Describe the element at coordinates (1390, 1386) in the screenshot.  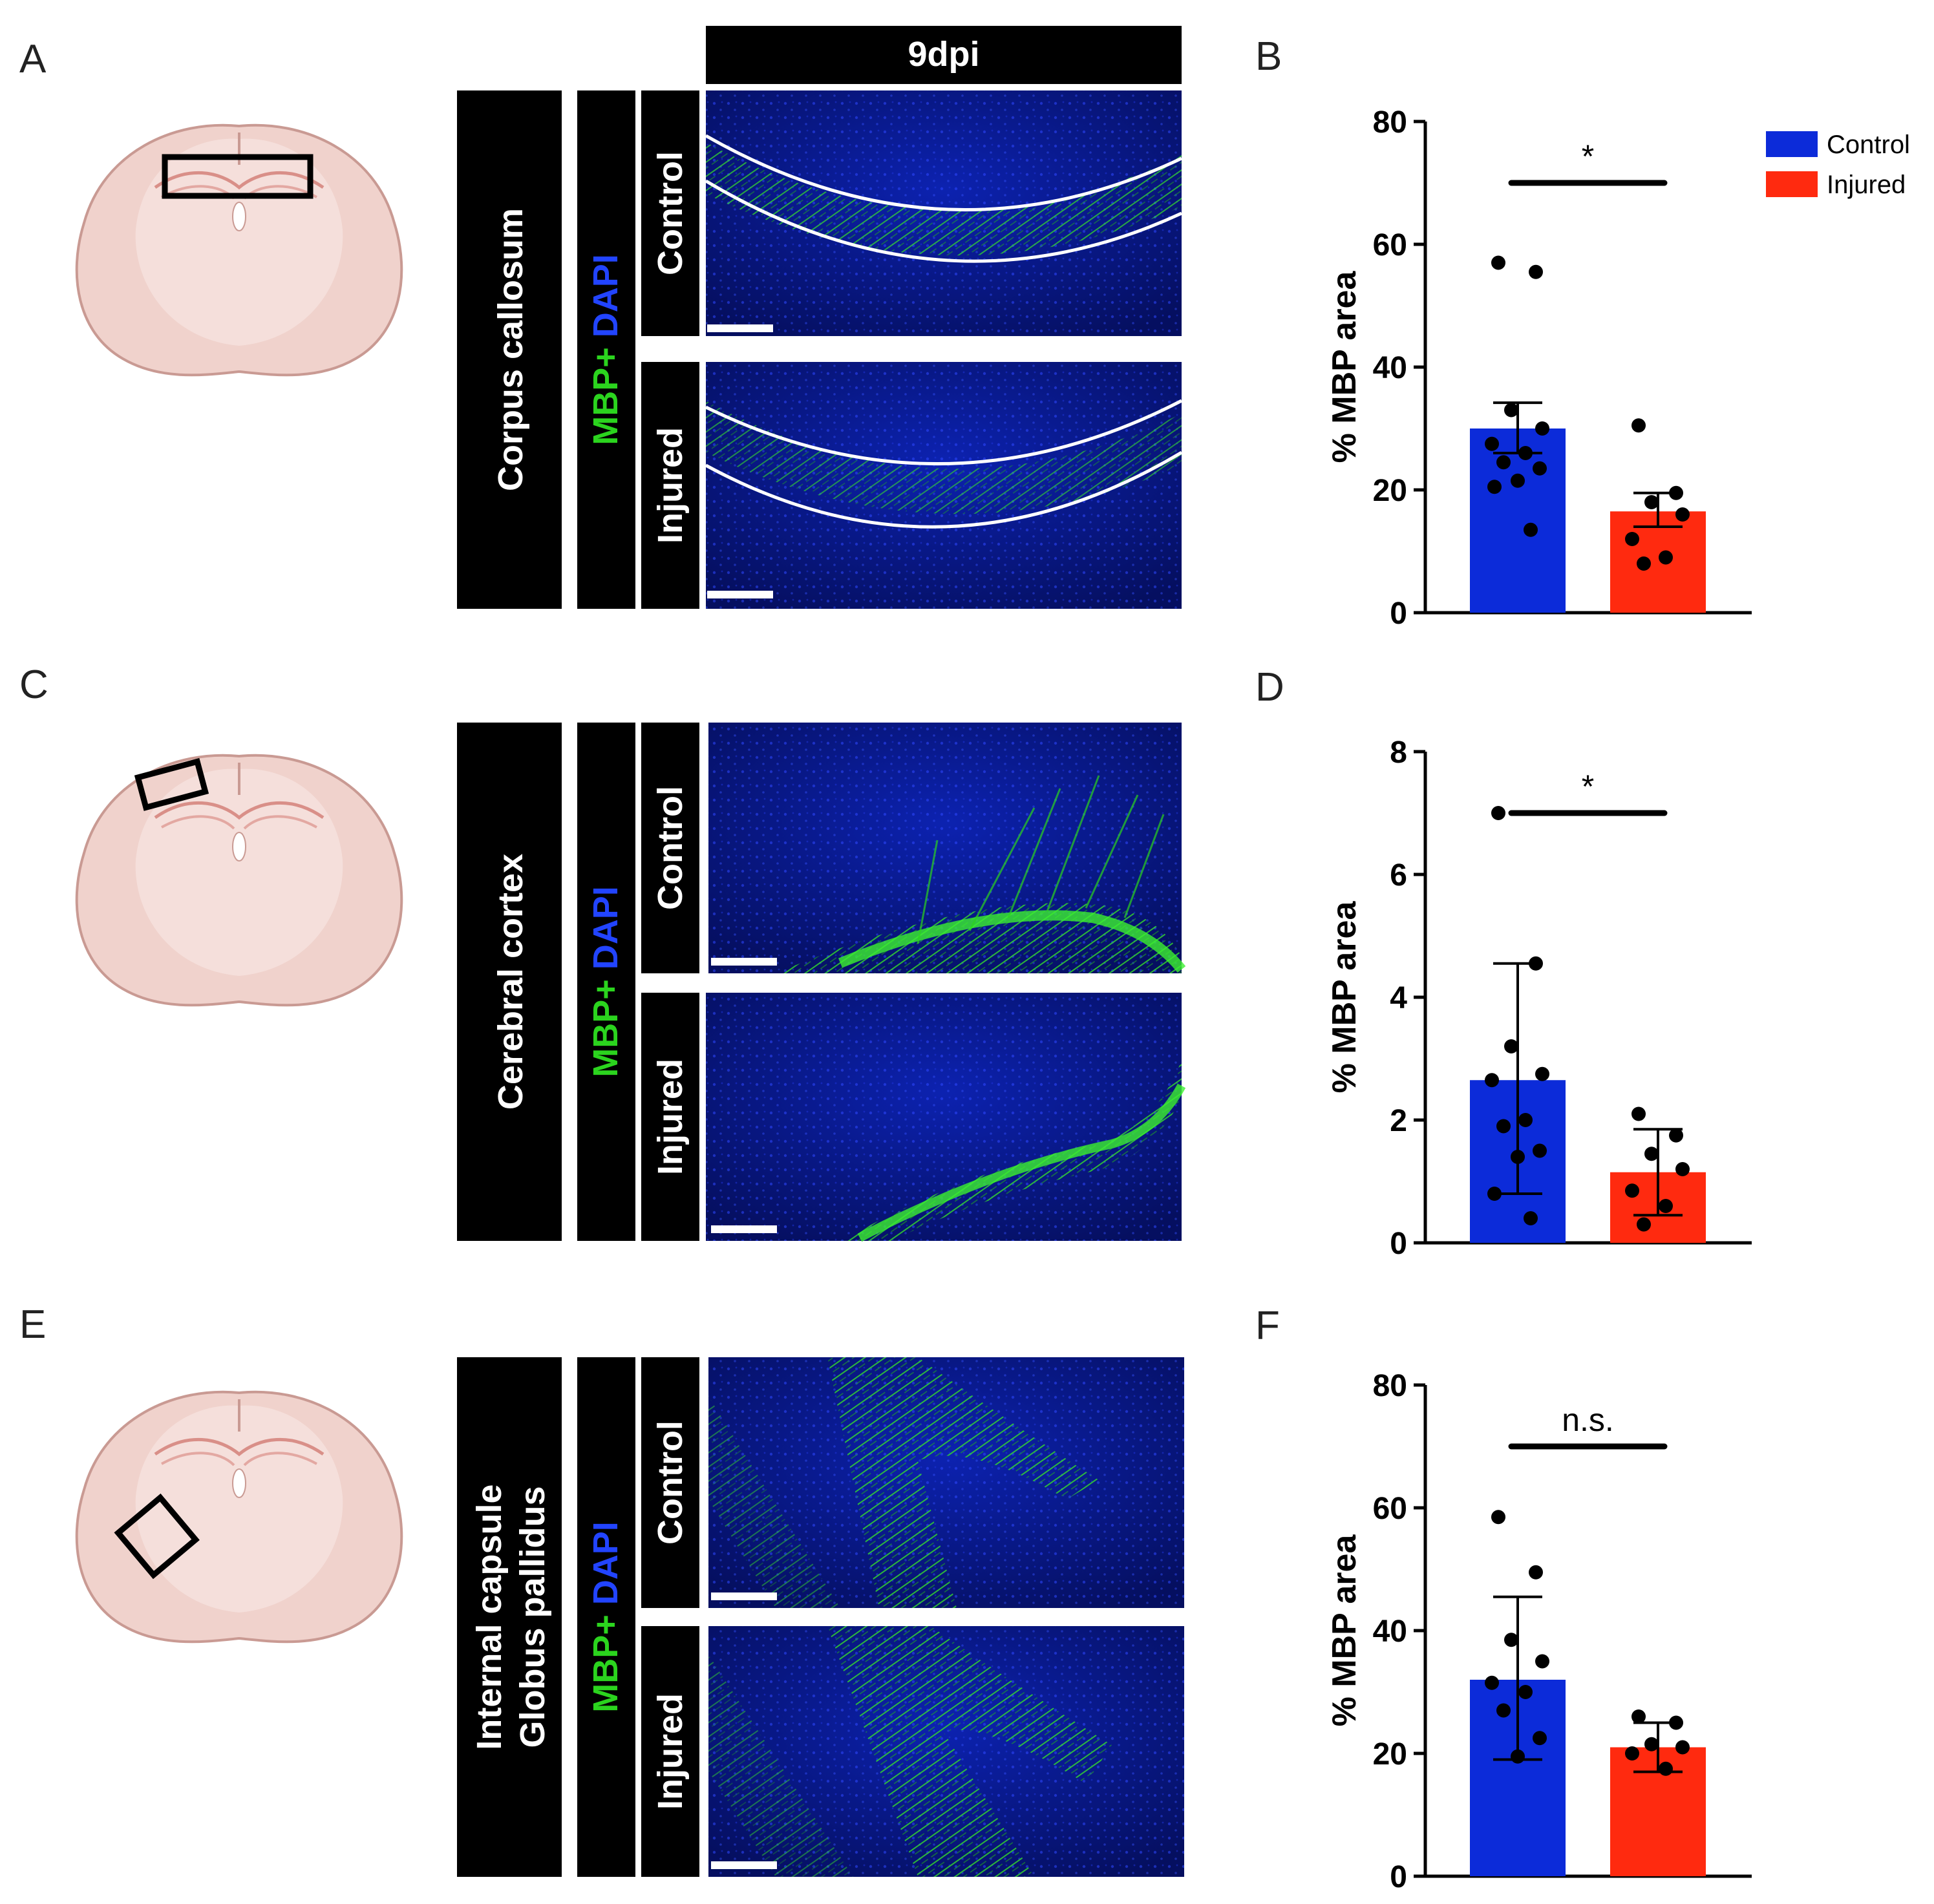
I see `y-tick-label: 80` at that location.